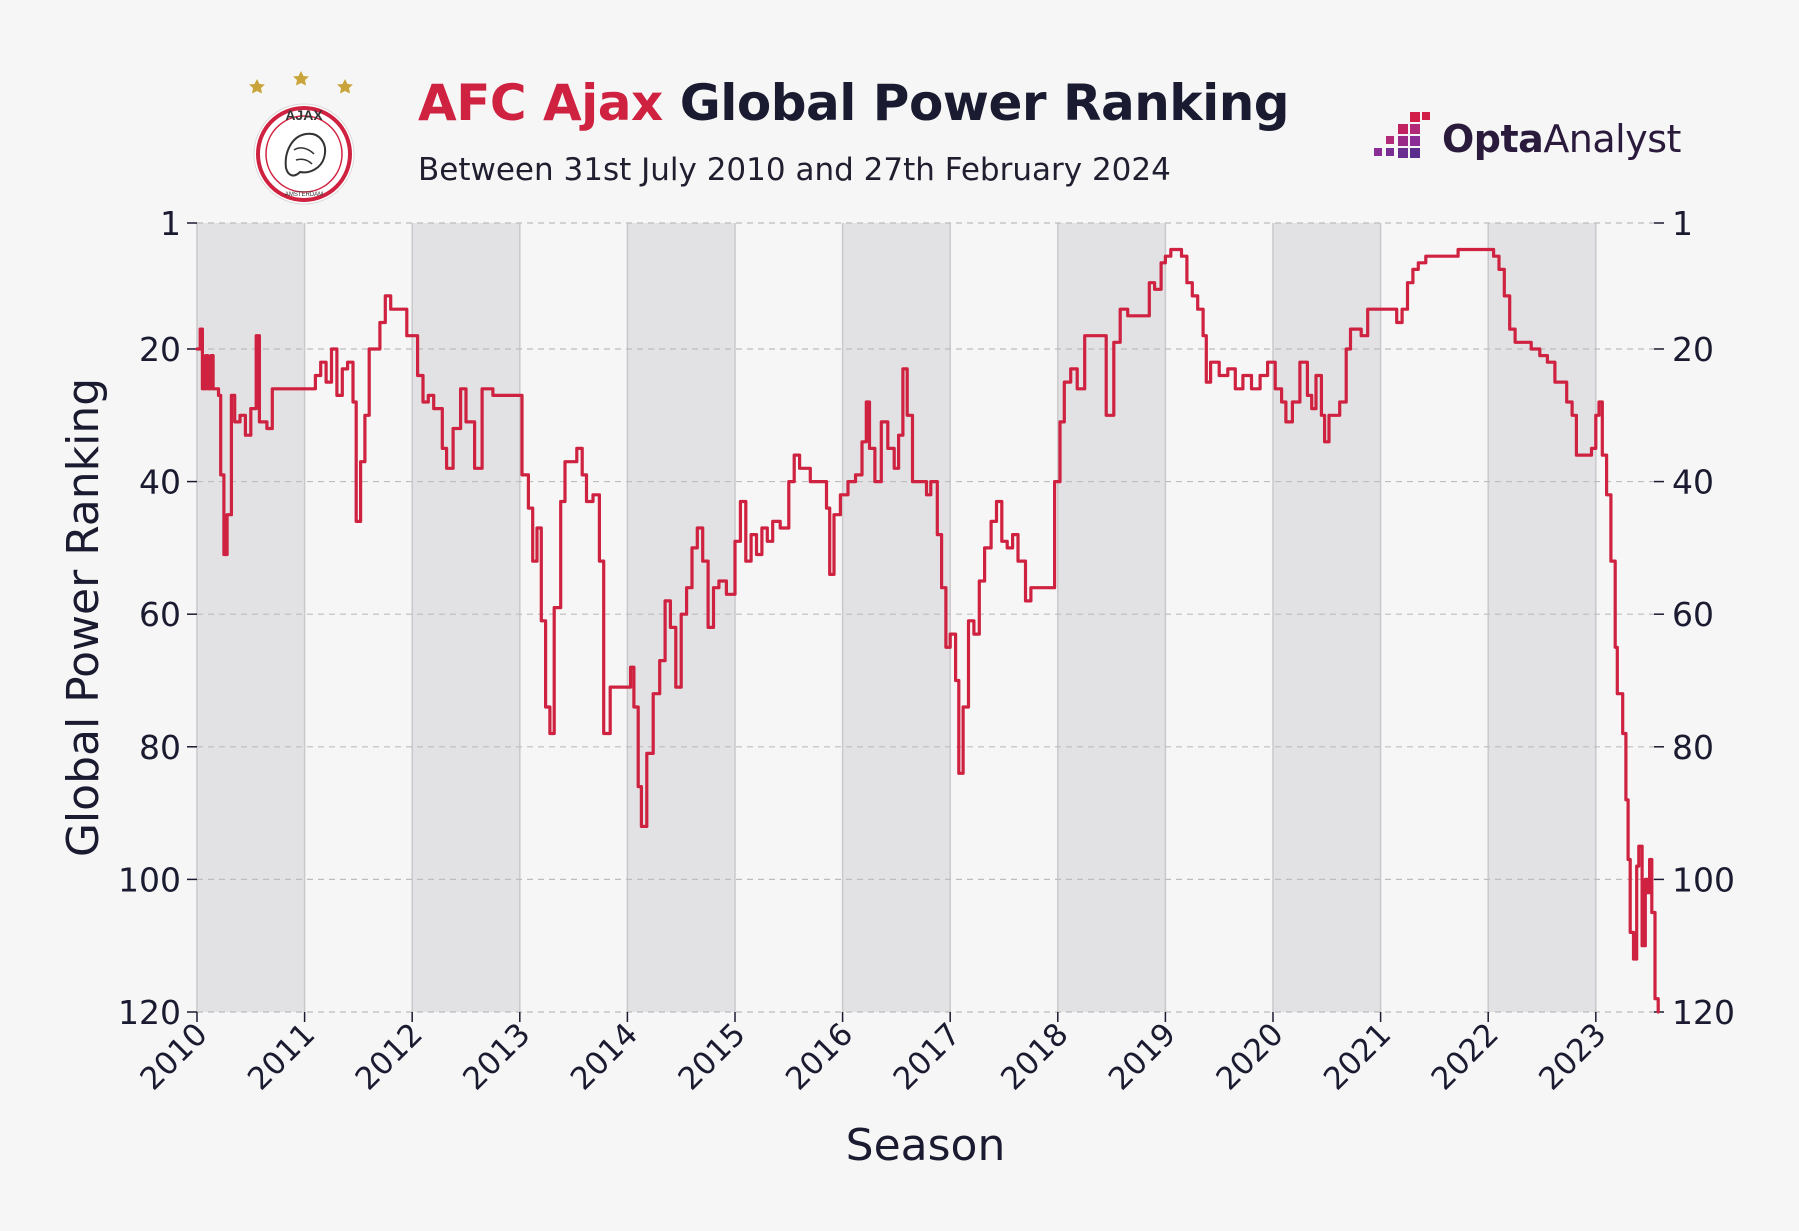  What do you see at coordinates (927, 1056) in the screenshot?
I see `x-tick-label: 2017` at bounding box center [927, 1056].